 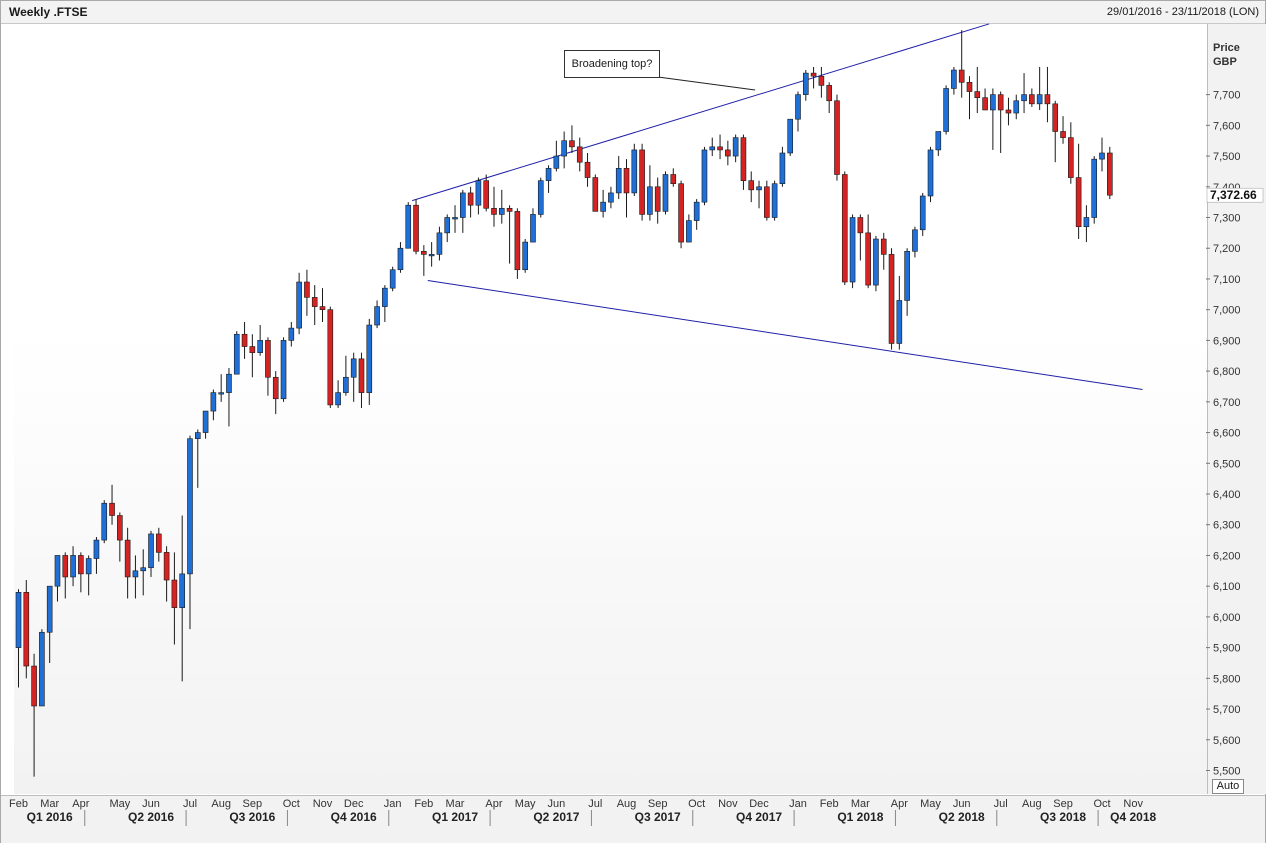 I want to click on x-tick-label-month: Dec, so click(x=759, y=804).